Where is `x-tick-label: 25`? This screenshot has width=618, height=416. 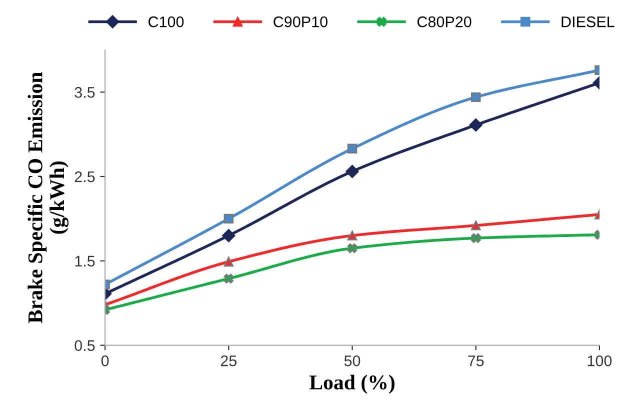
x-tick-label: 25 is located at coordinates (228, 360).